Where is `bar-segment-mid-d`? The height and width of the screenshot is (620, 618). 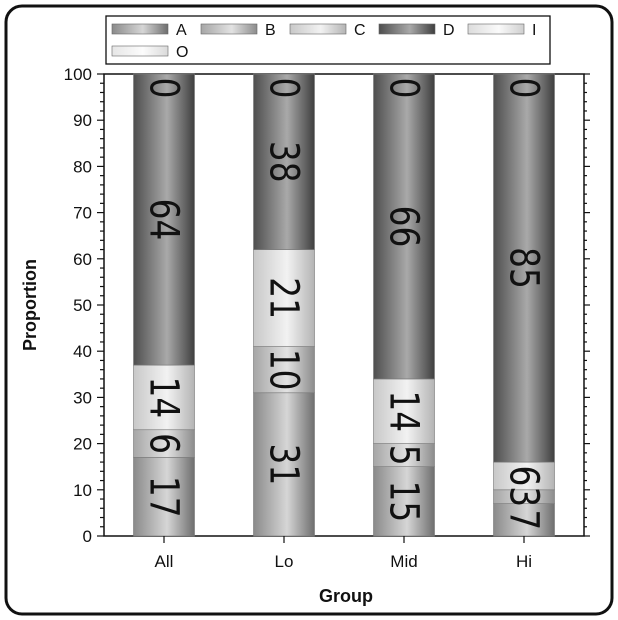 bar-segment-mid-d is located at coordinates (404, 226).